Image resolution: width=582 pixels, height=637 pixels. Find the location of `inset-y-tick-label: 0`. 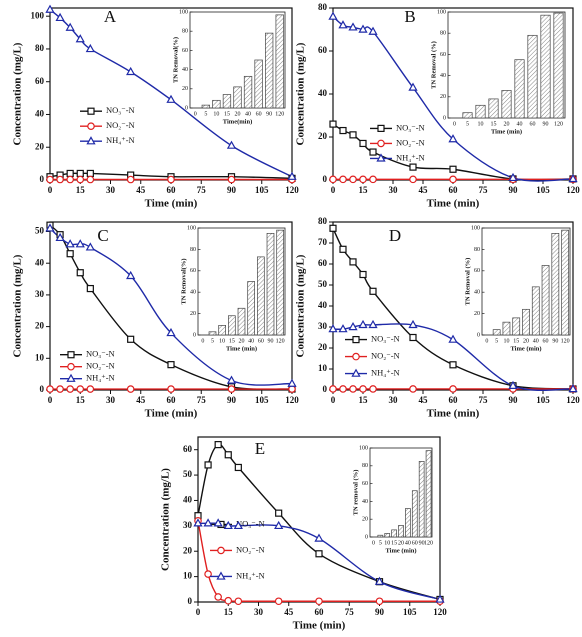

inset-y-tick-label: 0 is located at coordinates (186, 108).